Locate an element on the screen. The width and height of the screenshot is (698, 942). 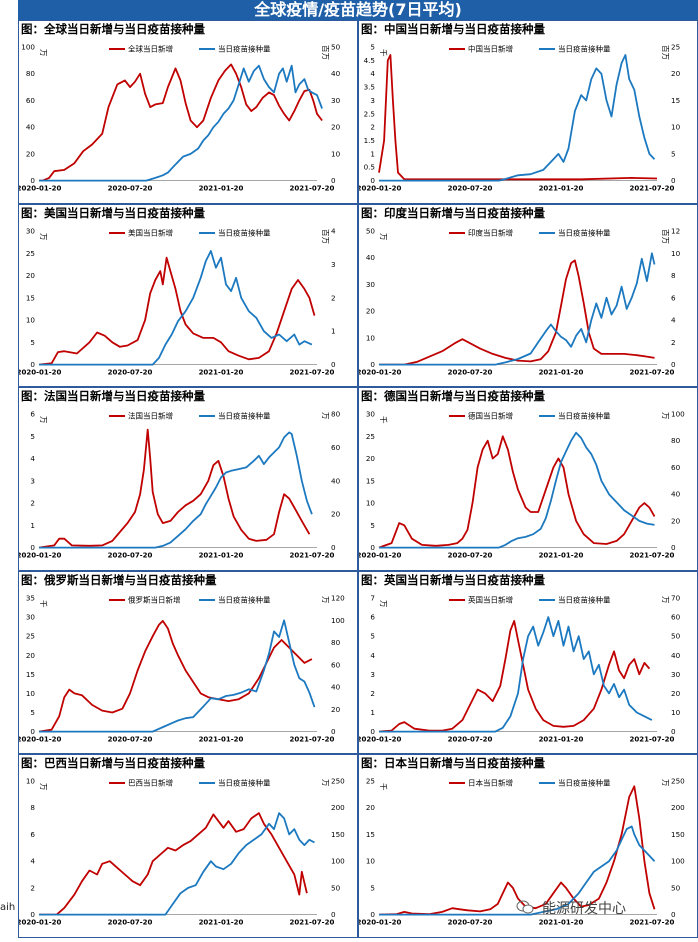
left-tick-label: 10 is located at coordinates (31, 319).